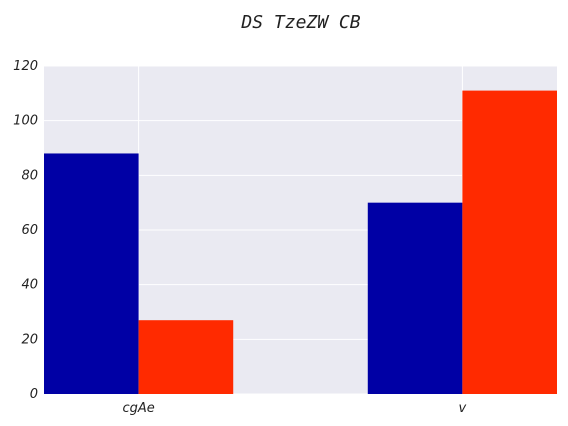  What do you see at coordinates (25, 66) in the screenshot?
I see `y-tick-label: 120` at bounding box center [25, 66].